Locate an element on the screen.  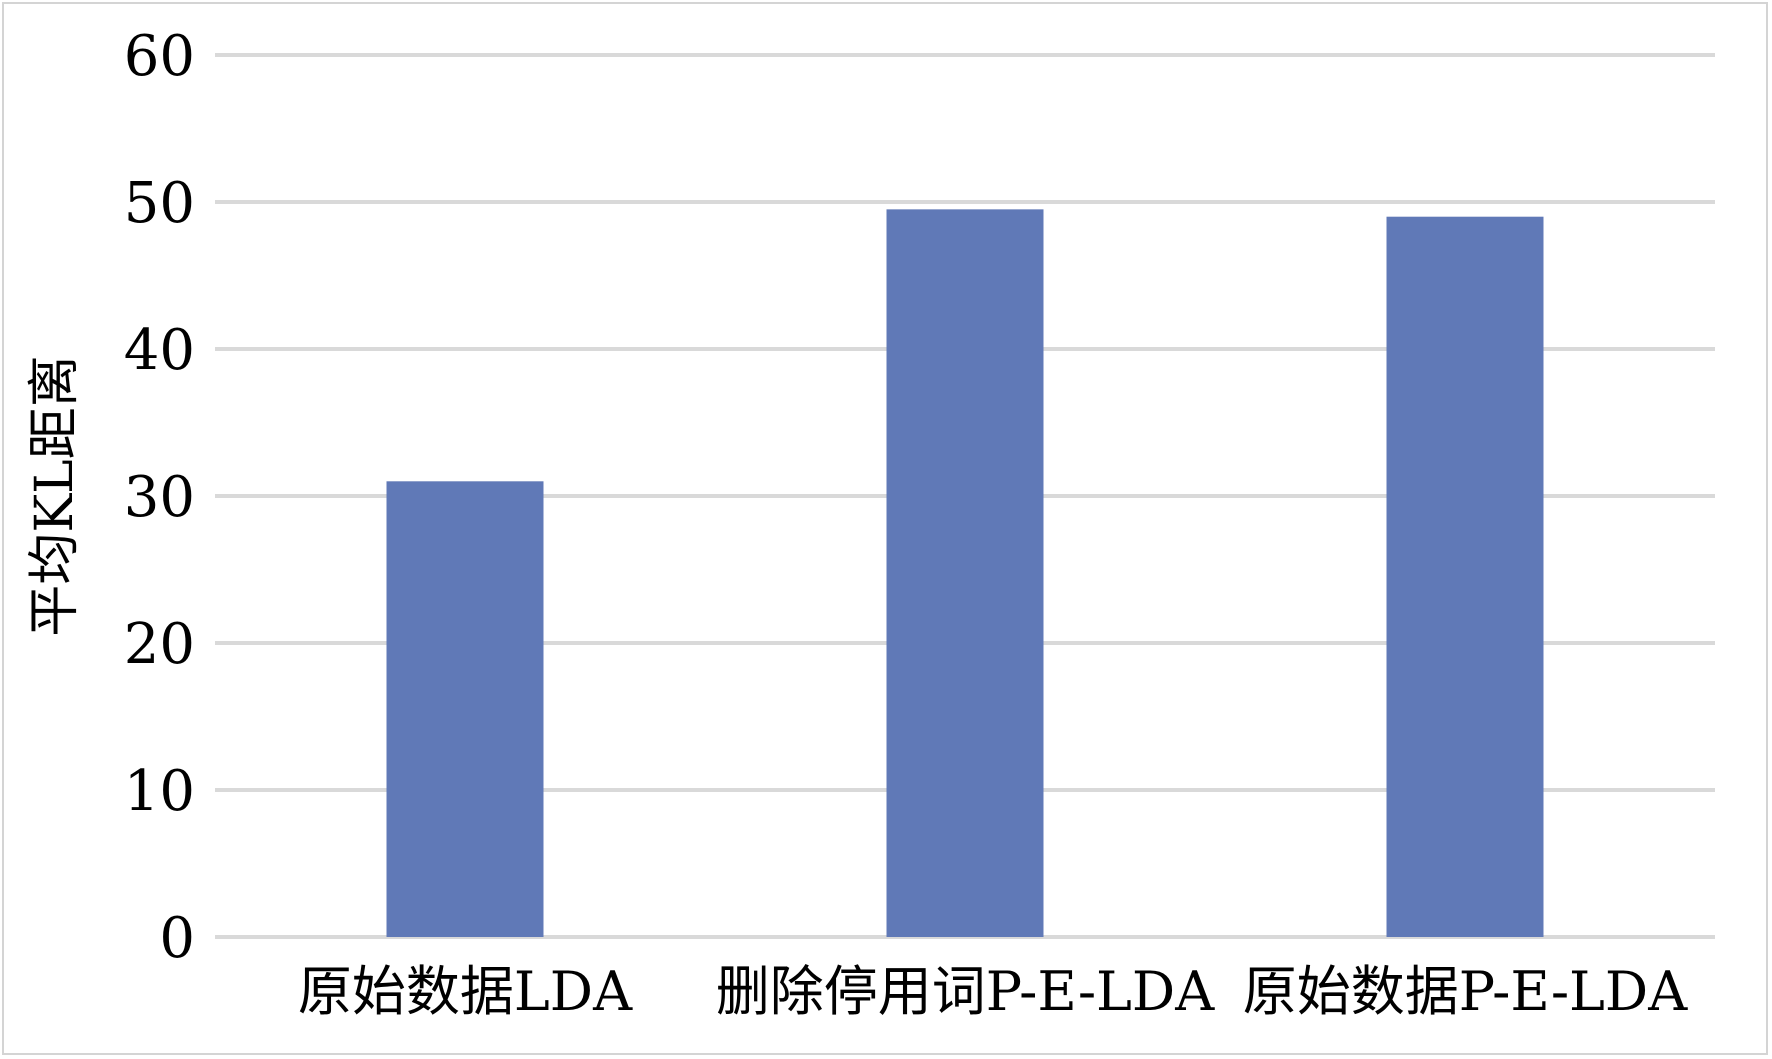
y-tick-label: 10 is located at coordinates (159, 791).